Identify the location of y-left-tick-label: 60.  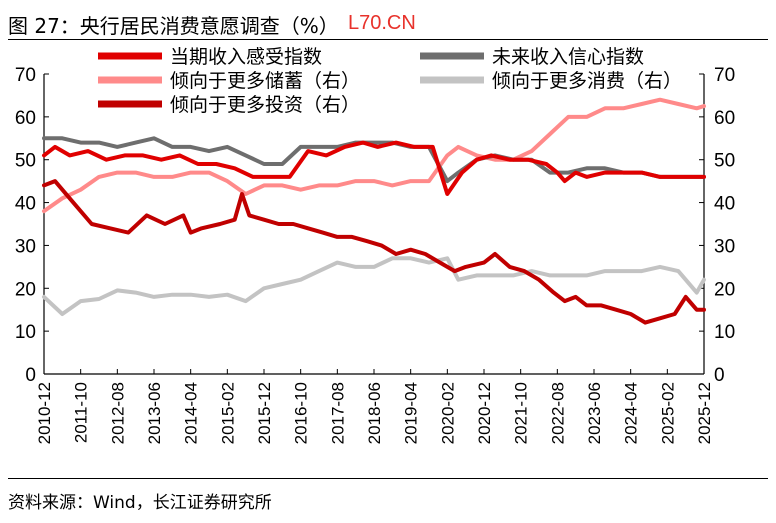
(25, 118).